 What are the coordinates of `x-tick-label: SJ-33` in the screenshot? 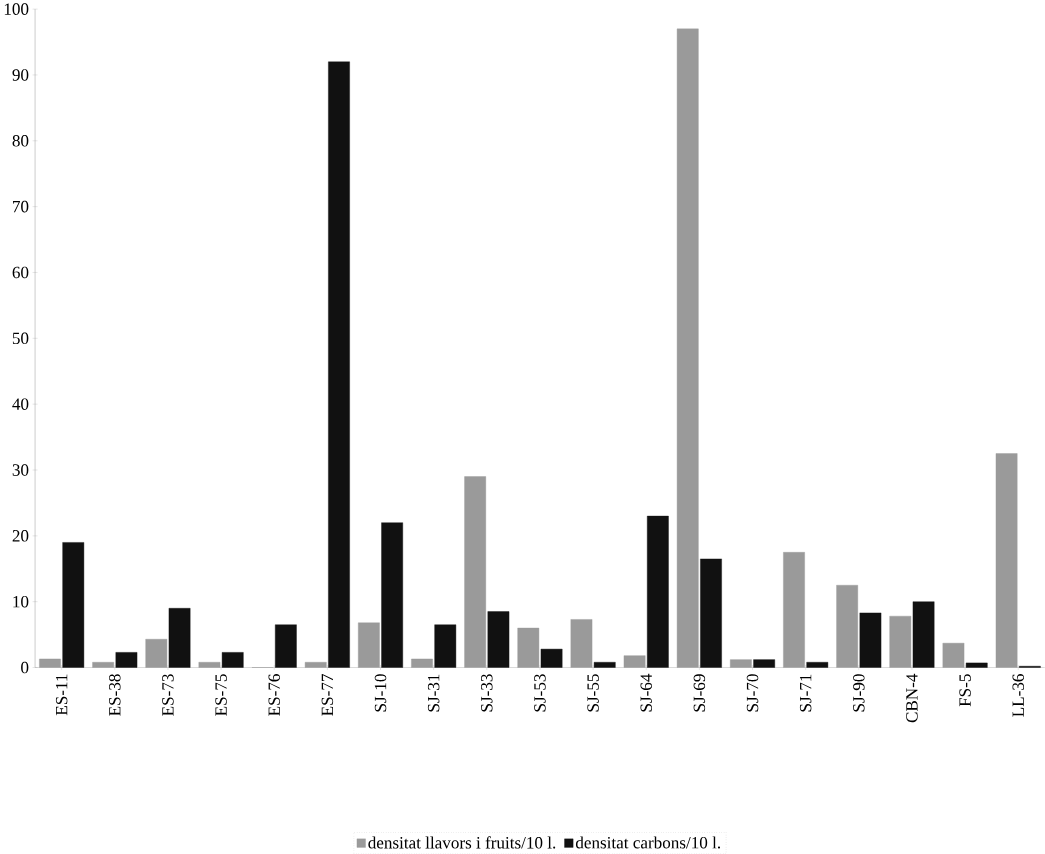 It's located at (487, 693).